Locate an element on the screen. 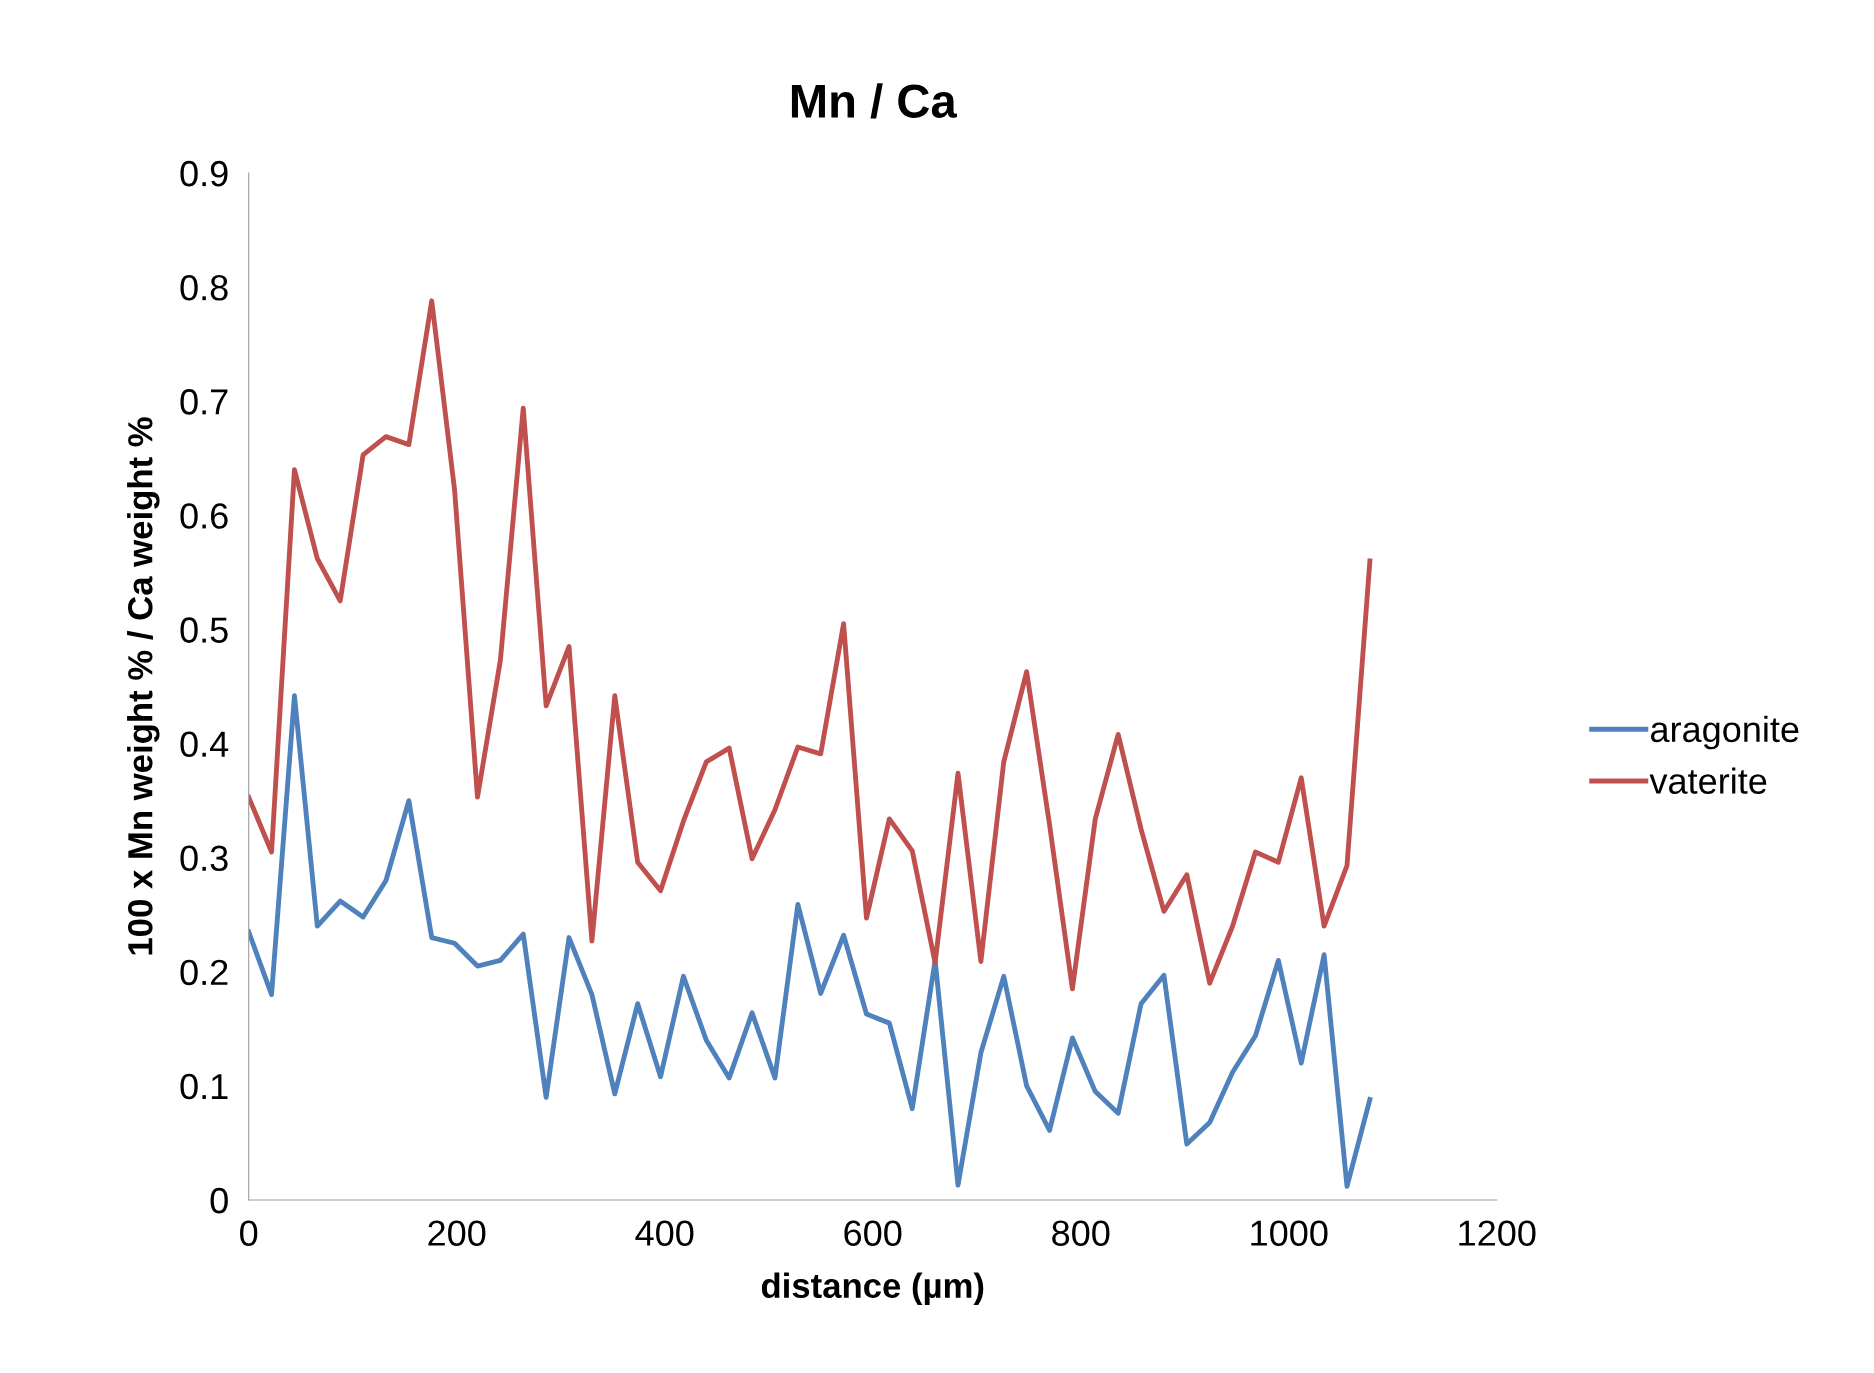  legend-label: aragonite is located at coordinates (1724, 732).